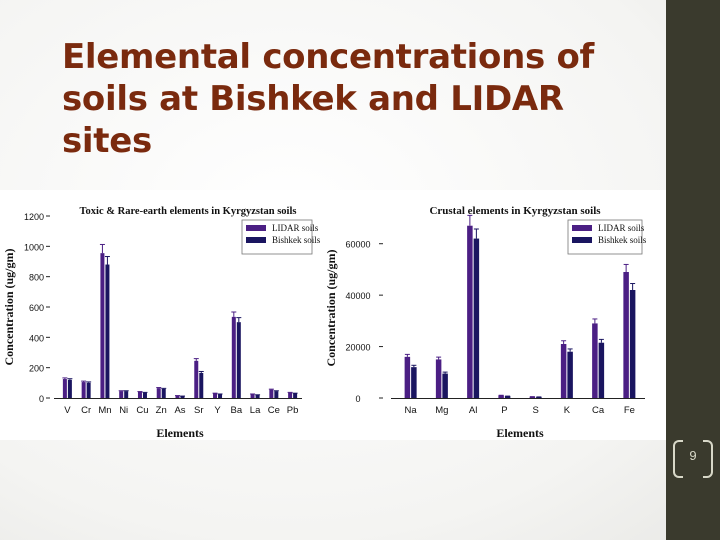  What do you see at coordinates (678, 459) in the screenshot?
I see `bracket-left` at bounding box center [678, 459].